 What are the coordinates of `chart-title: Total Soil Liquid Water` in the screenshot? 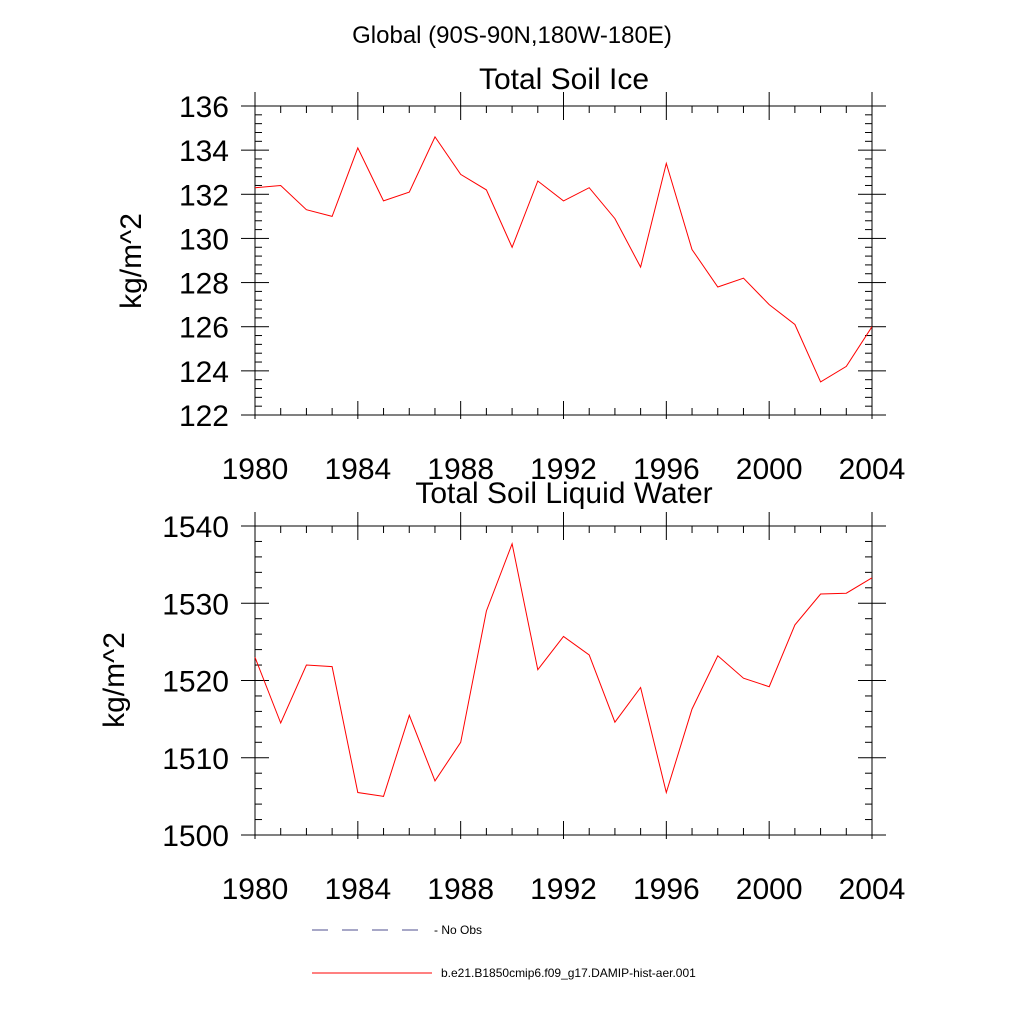 It's located at (563, 493).